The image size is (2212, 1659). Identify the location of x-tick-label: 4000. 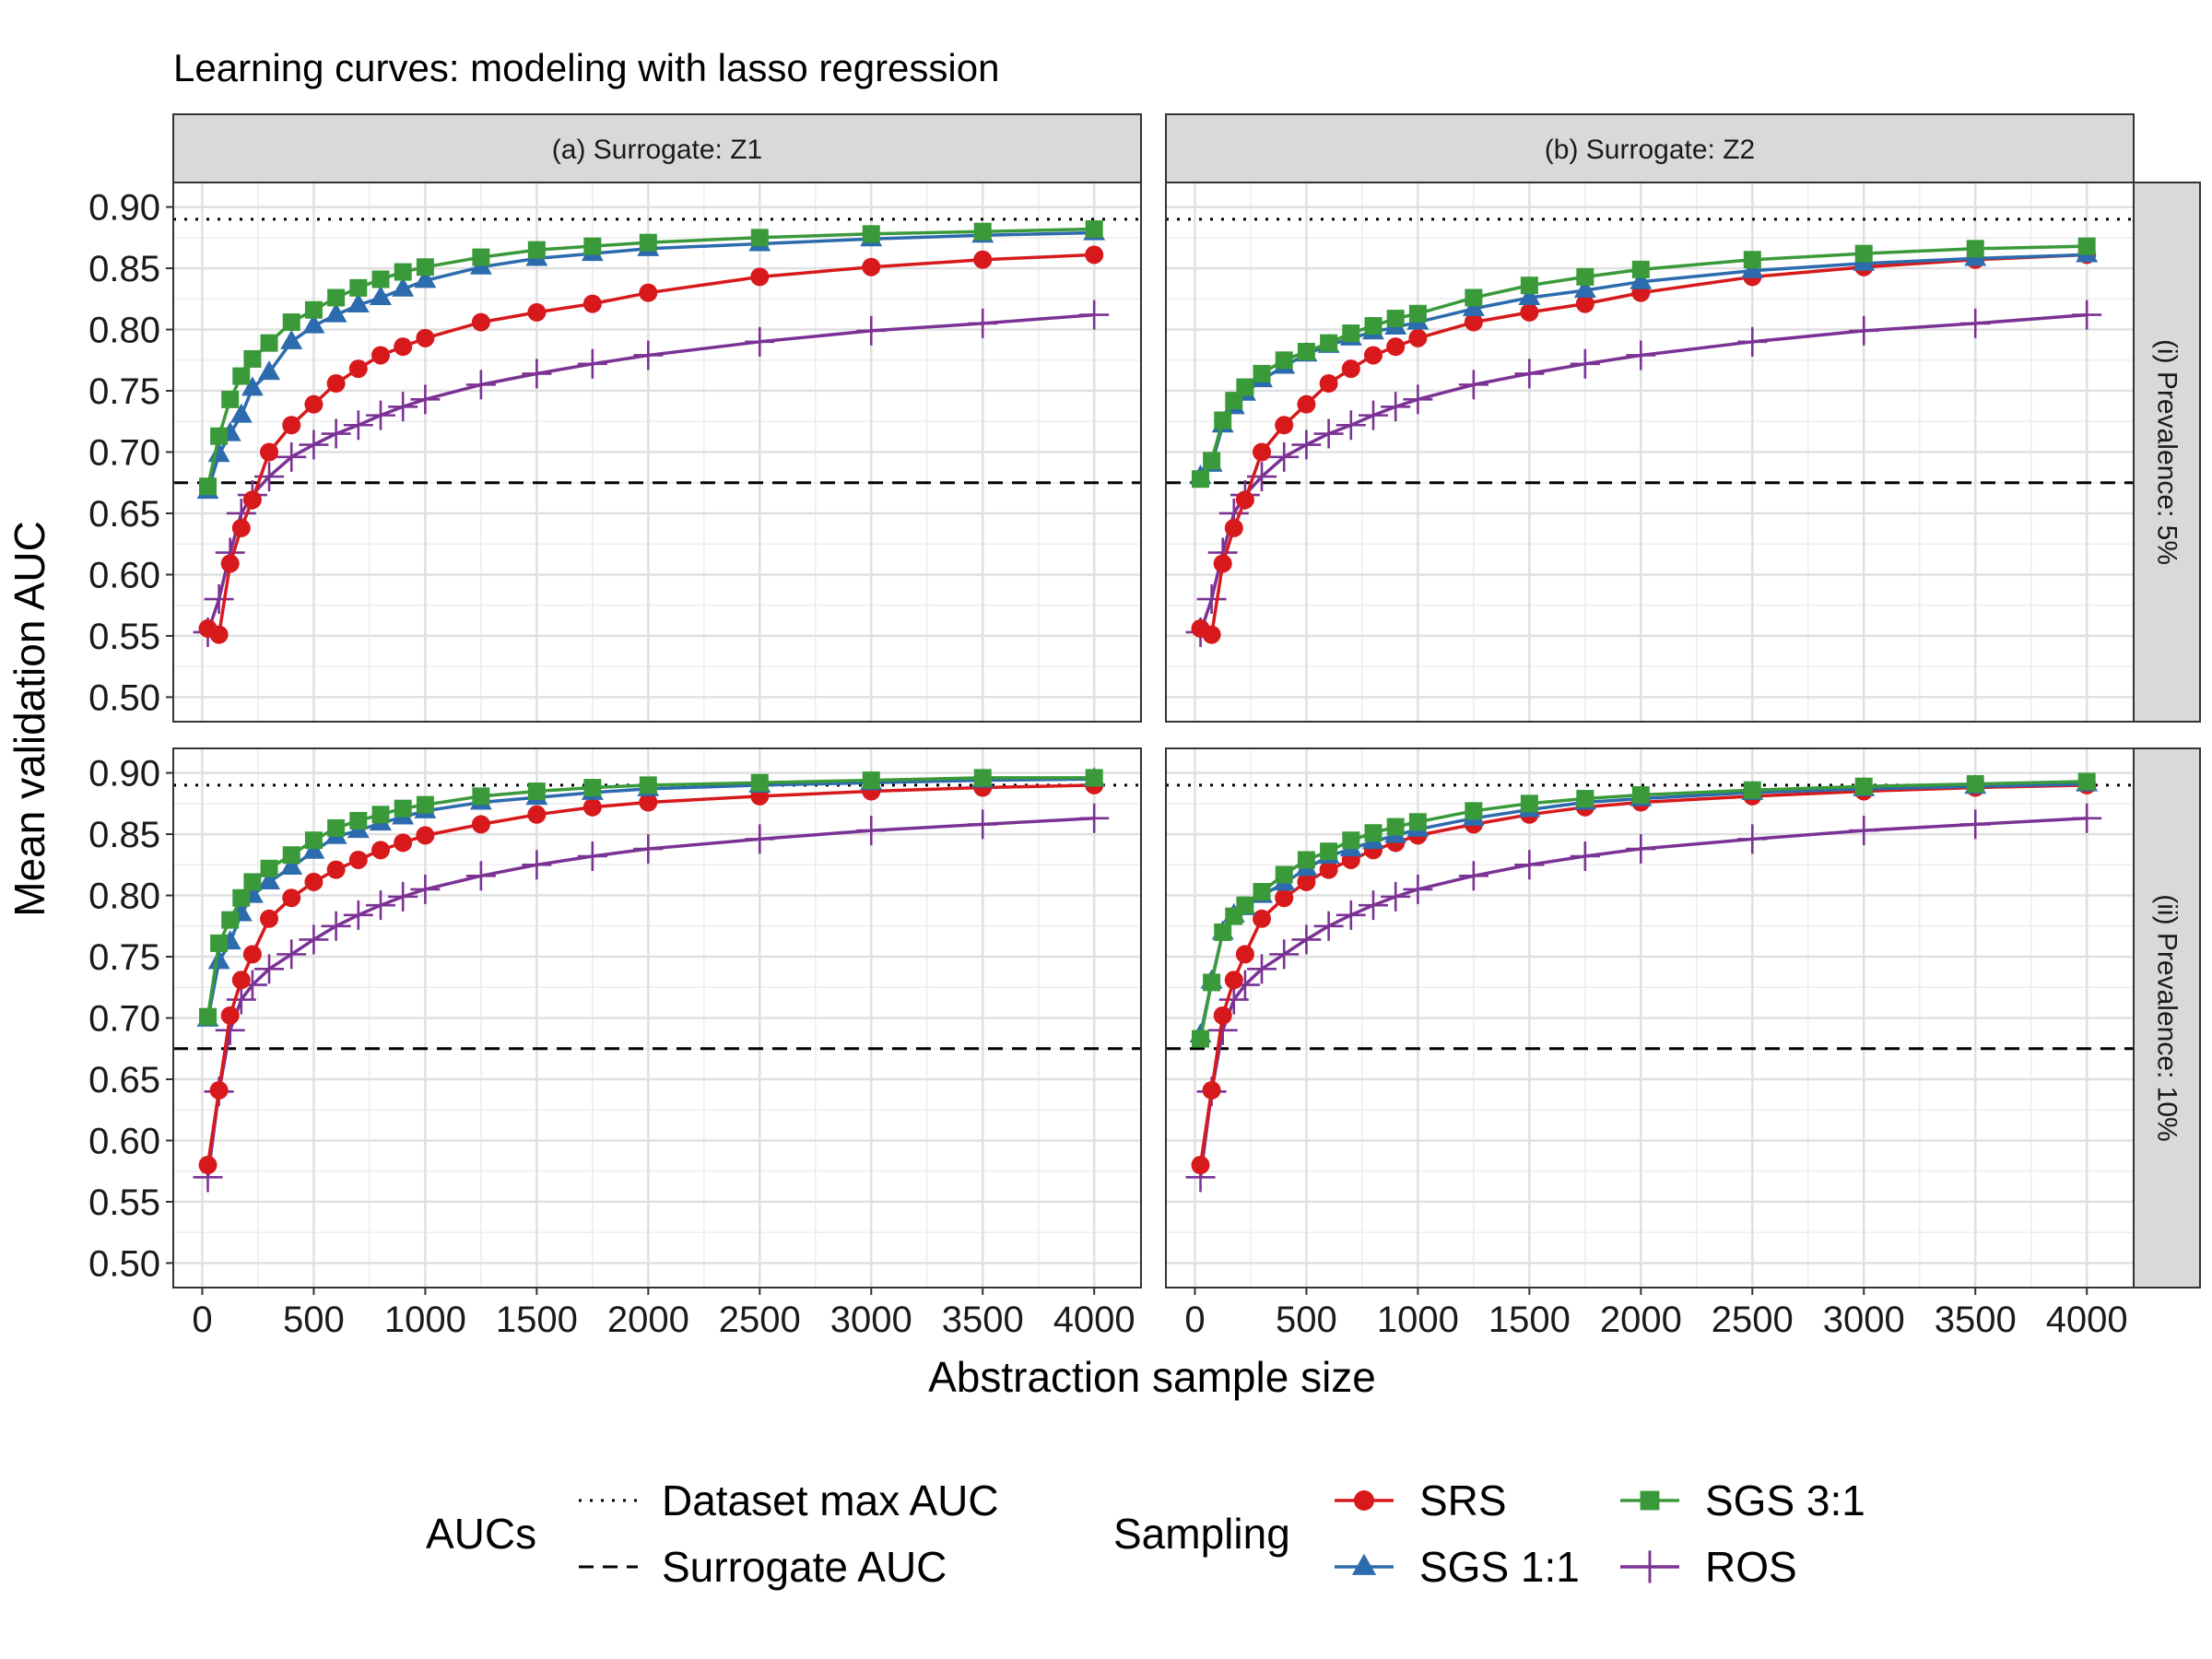
(2087, 1320).